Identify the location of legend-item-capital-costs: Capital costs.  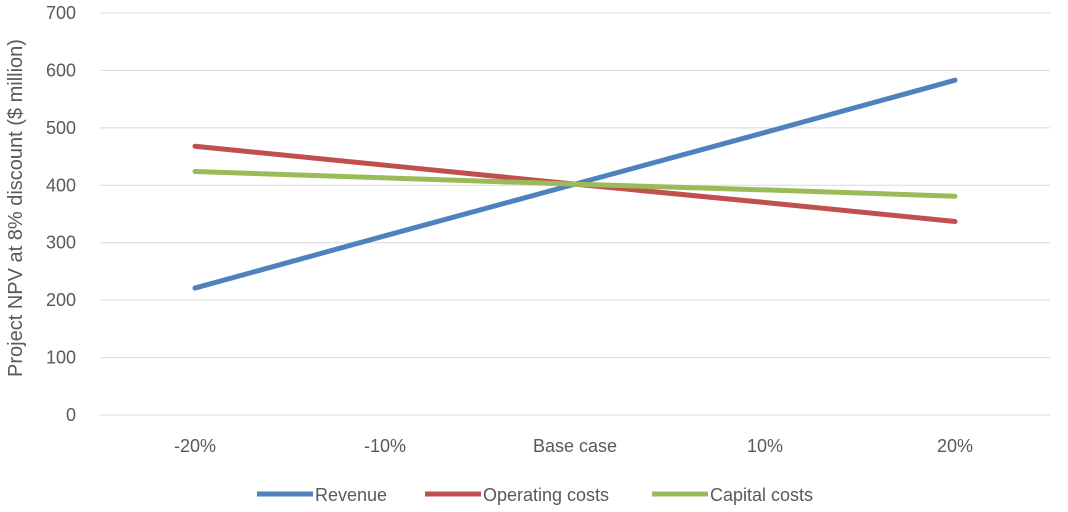
(732, 495).